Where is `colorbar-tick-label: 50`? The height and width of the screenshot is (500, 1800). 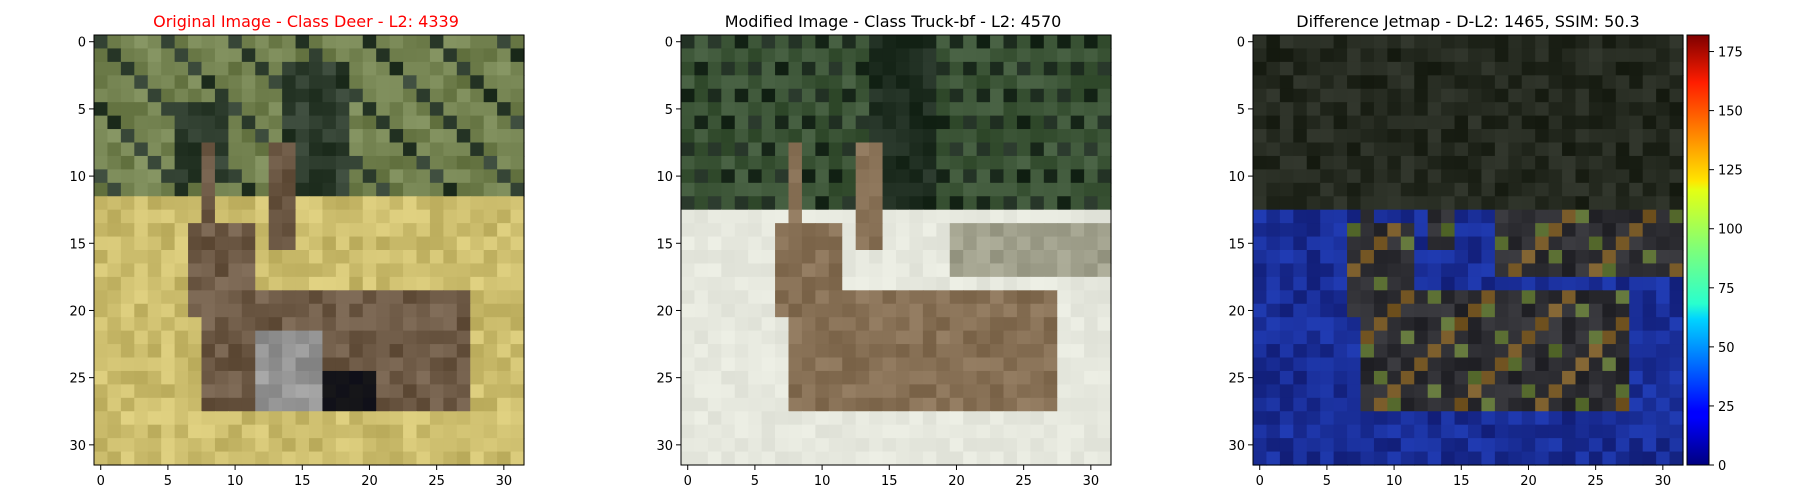 colorbar-tick-label: 50 is located at coordinates (1726, 348).